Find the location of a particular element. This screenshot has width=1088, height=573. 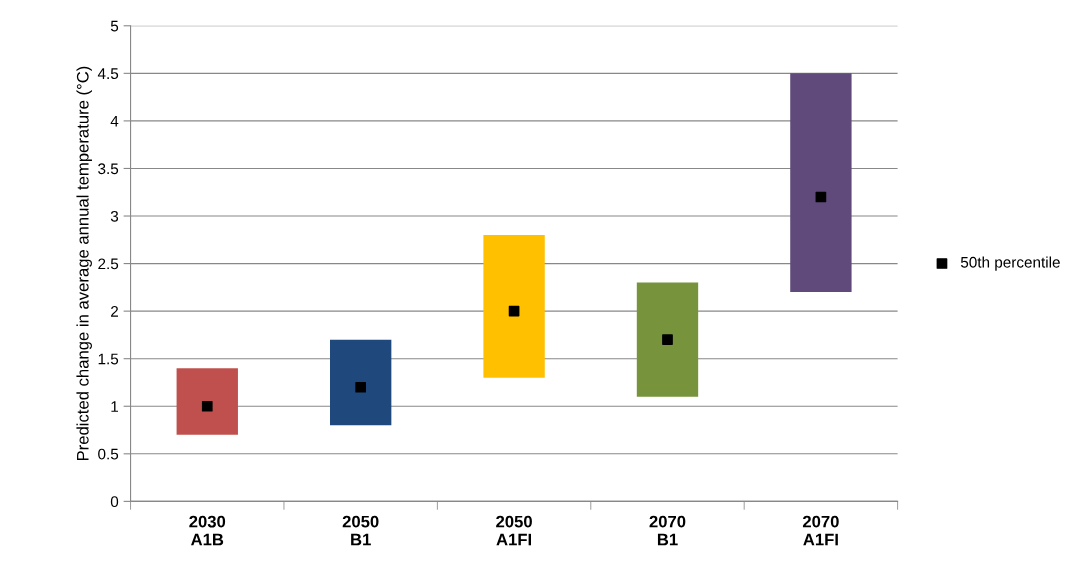

y-tick-label: 0 is located at coordinates (114, 502).